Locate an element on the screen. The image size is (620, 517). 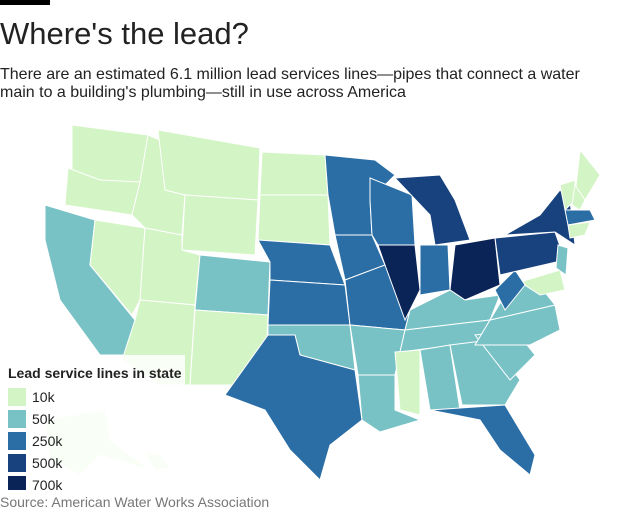
legend-label: 10k is located at coordinates (44, 397).